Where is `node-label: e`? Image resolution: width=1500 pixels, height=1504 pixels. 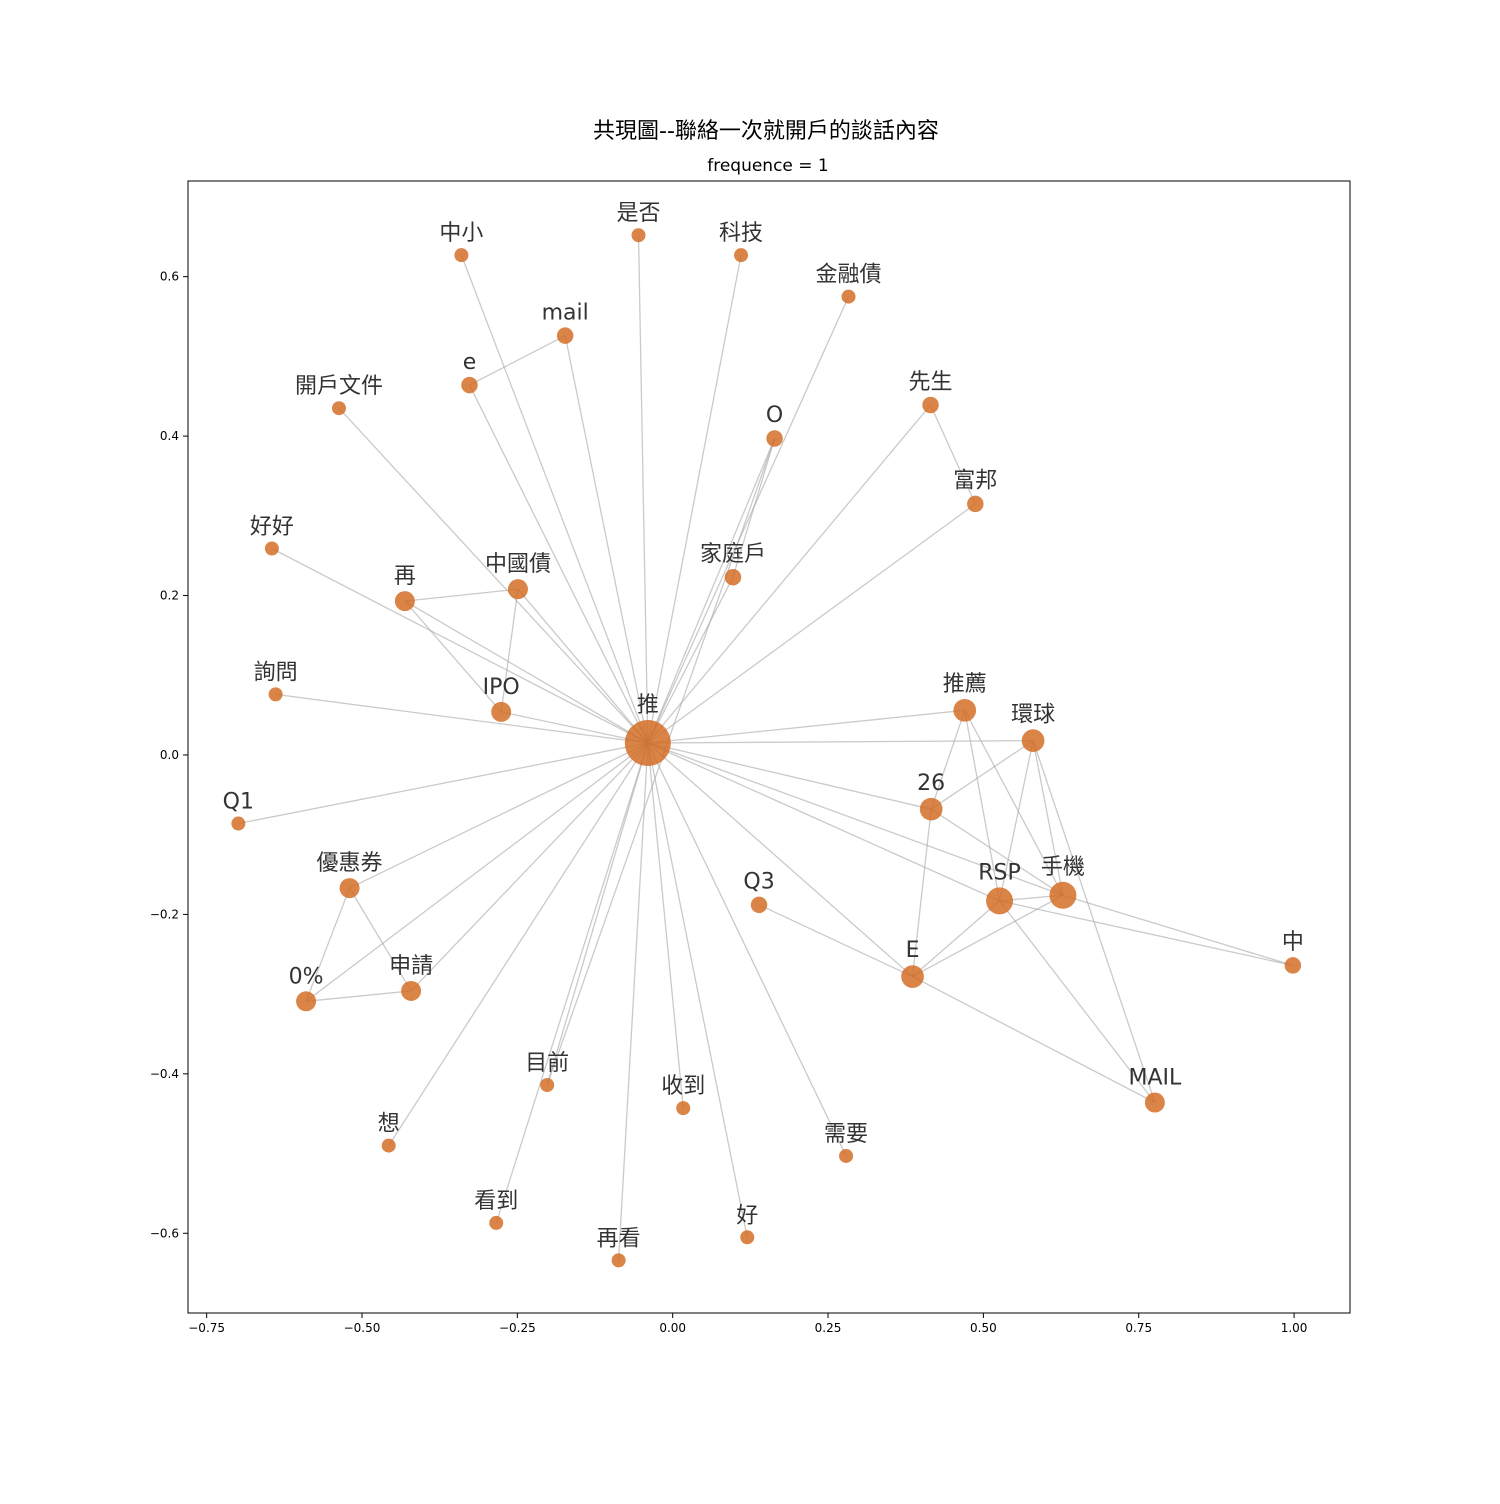 node-label: e is located at coordinates (470, 362).